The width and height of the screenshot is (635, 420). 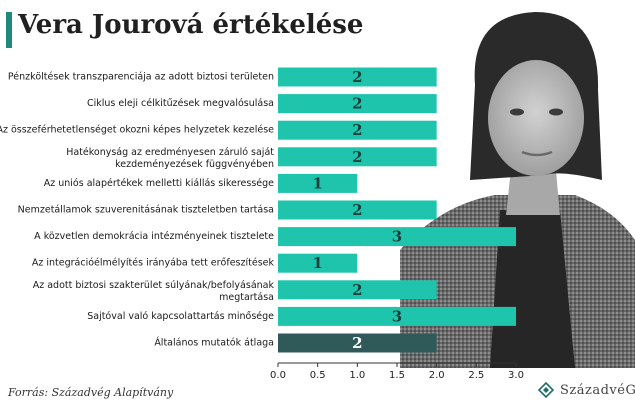 What do you see at coordinates (91, 392) in the screenshot?
I see `source-note: Forrás: Századvég Alapítvány` at bounding box center [91, 392].